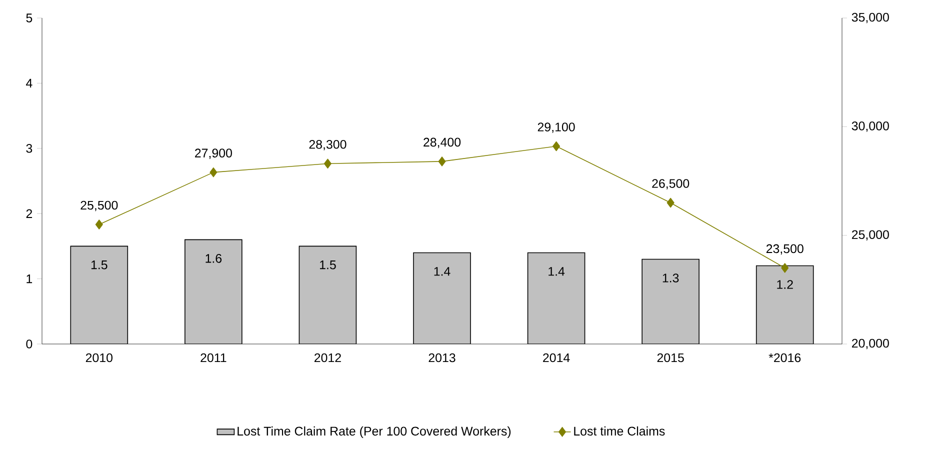 The height and width of the screenshot is (462, 932). I want to click on data-label: 1.6, so click(214, 258).